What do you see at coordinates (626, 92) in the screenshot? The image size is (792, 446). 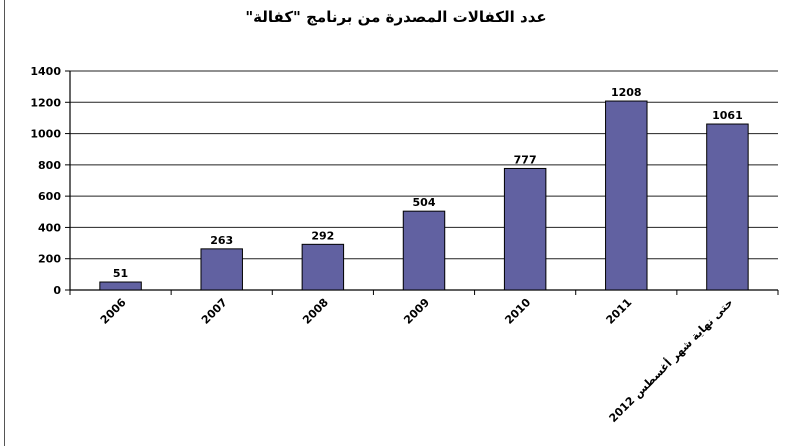 I see `data-label: 1208` at bounding box center [626, 92].